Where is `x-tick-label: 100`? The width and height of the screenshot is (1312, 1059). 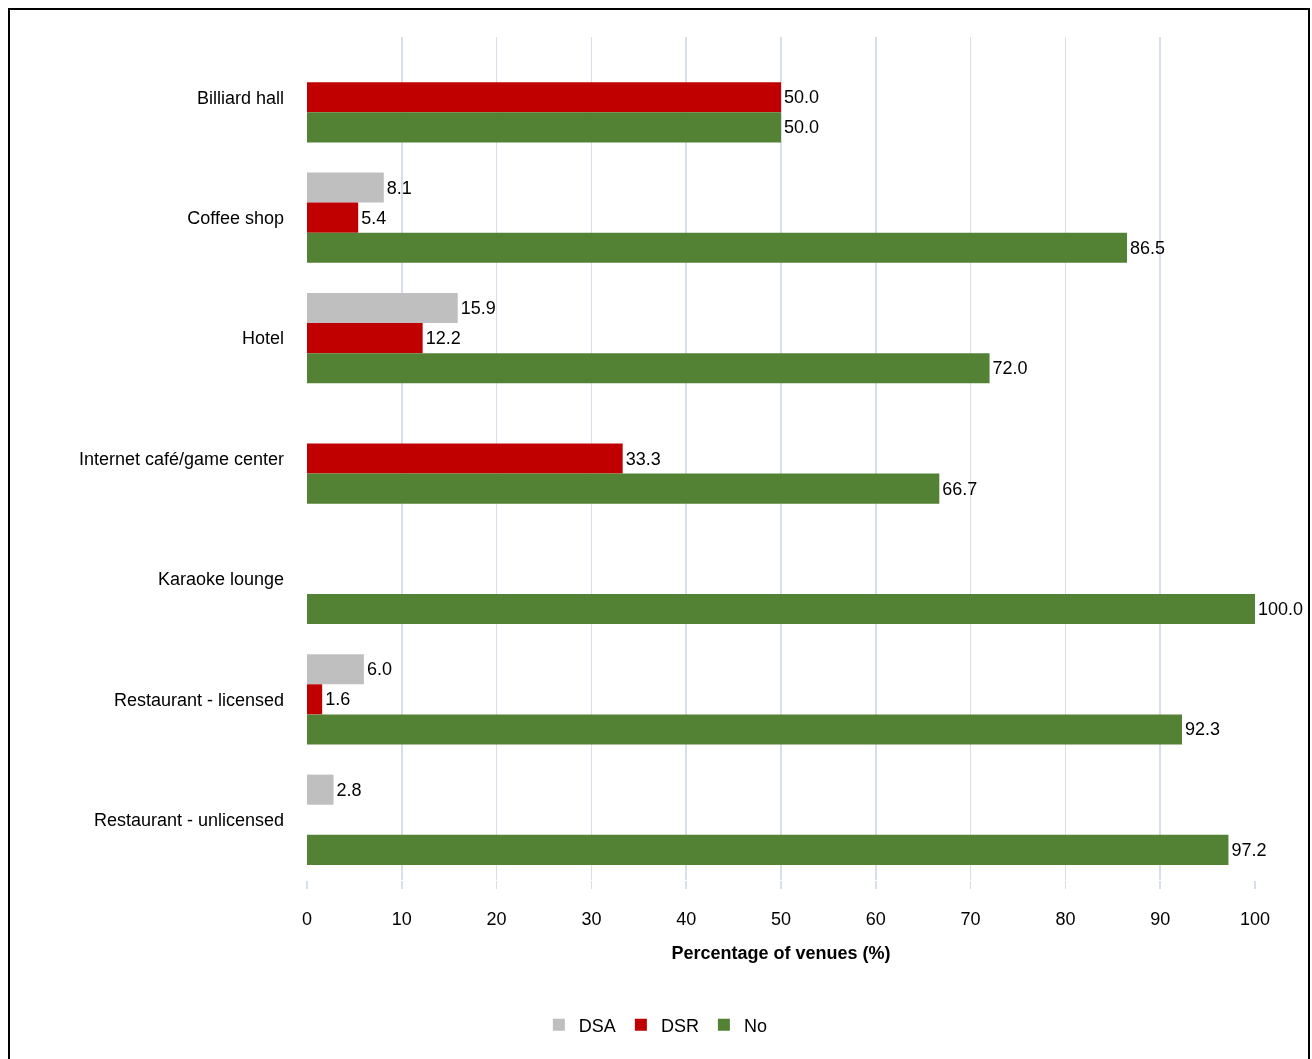 x-tick-label: 100 is located at coordinates (1255, 918).